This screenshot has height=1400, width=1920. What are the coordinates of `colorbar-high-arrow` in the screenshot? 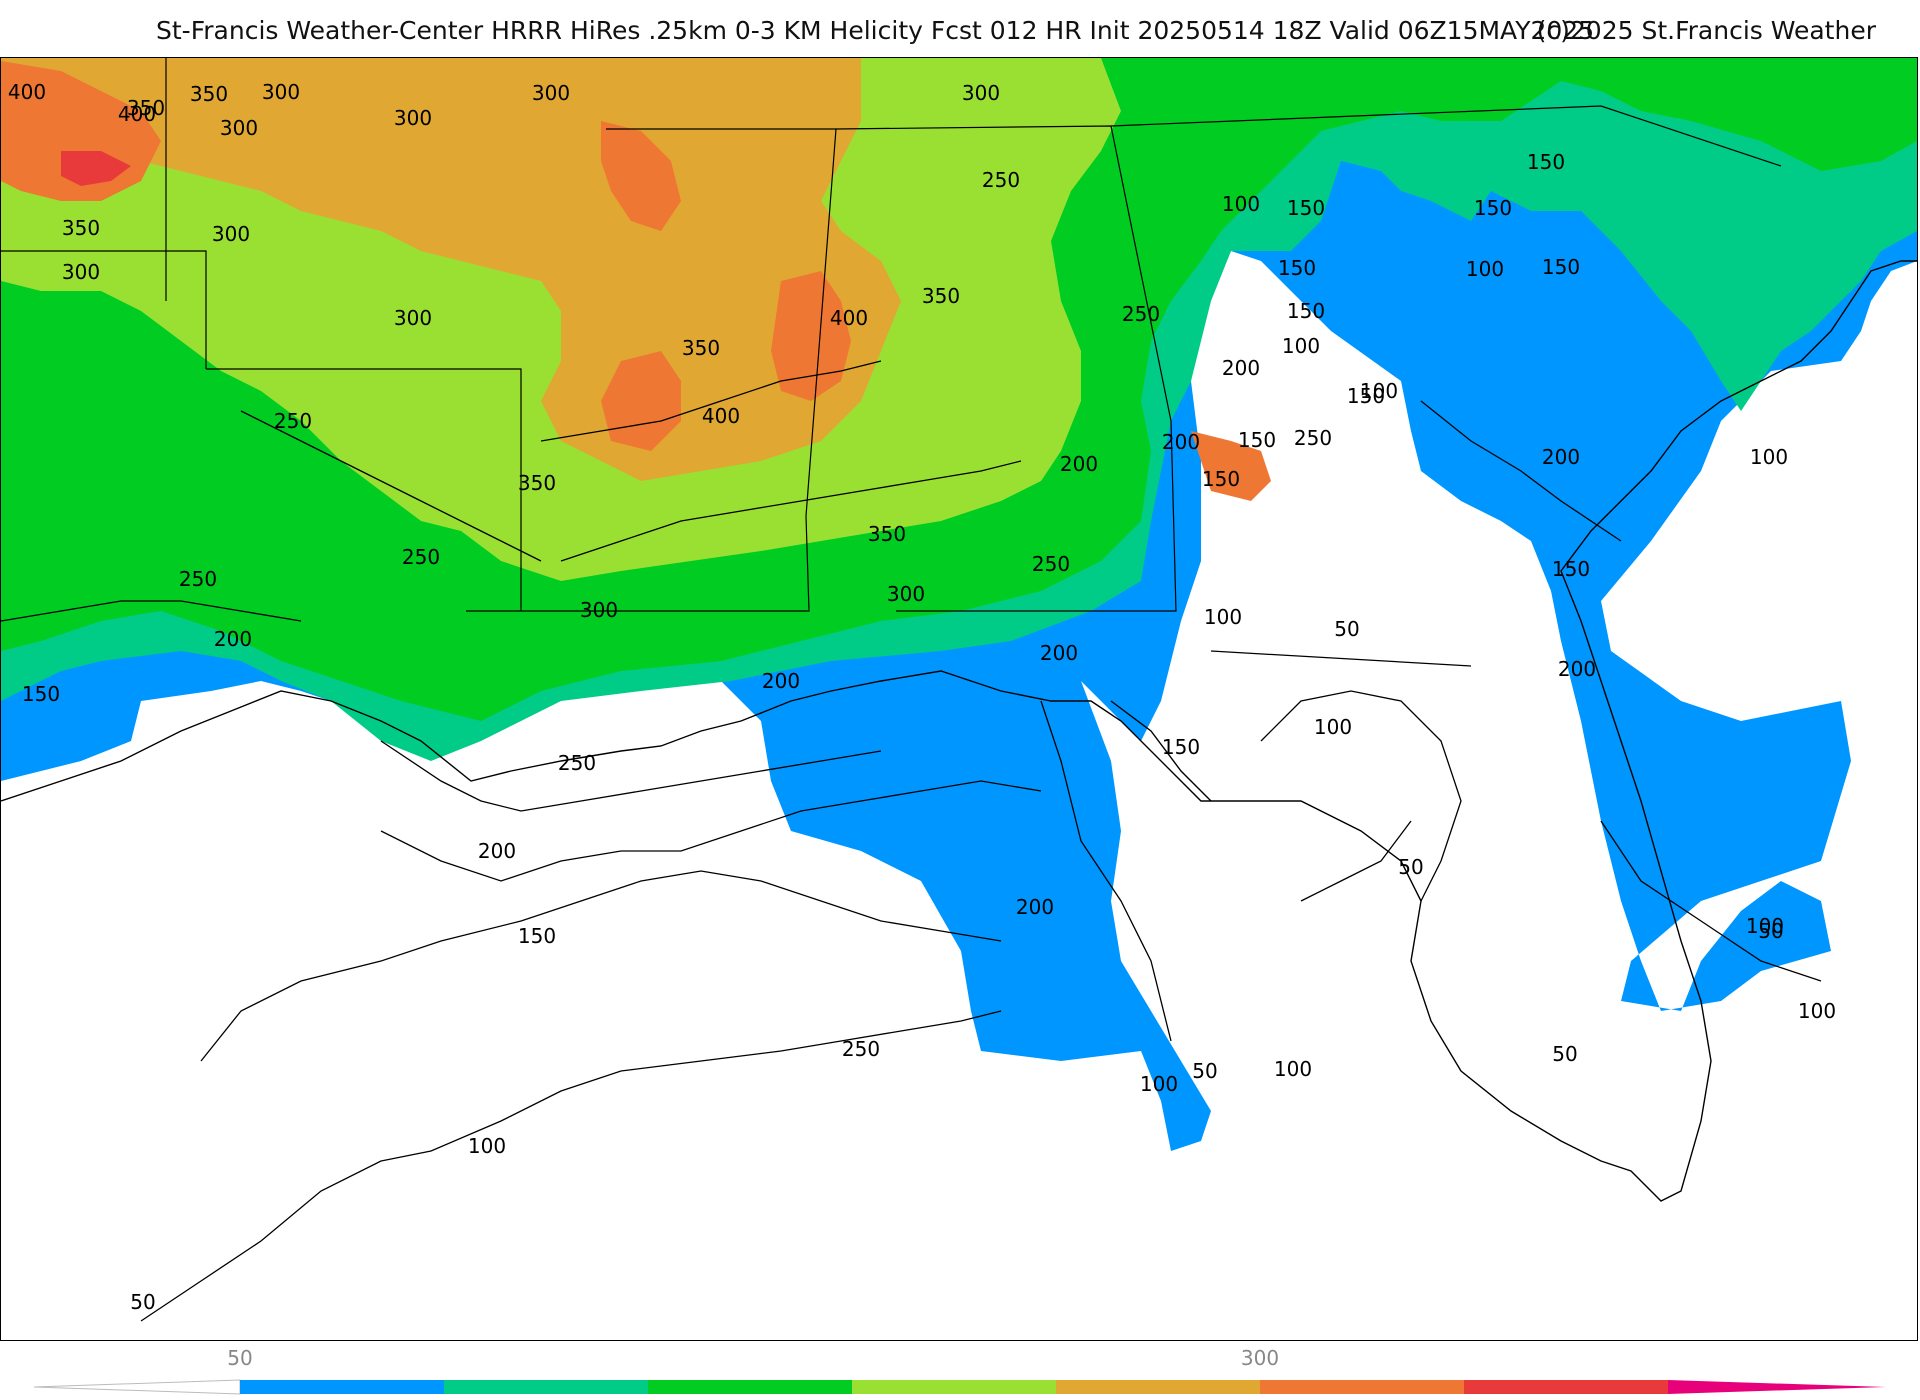 It's located at (1777, 1387).